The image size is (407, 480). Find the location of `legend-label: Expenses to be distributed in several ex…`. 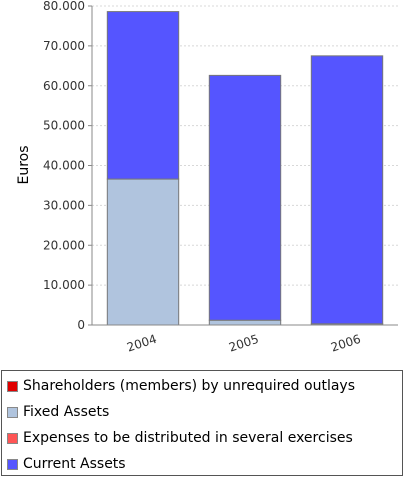

legend-label: Expenses to be distributed in several ex… is located at coordinates (188, 438).